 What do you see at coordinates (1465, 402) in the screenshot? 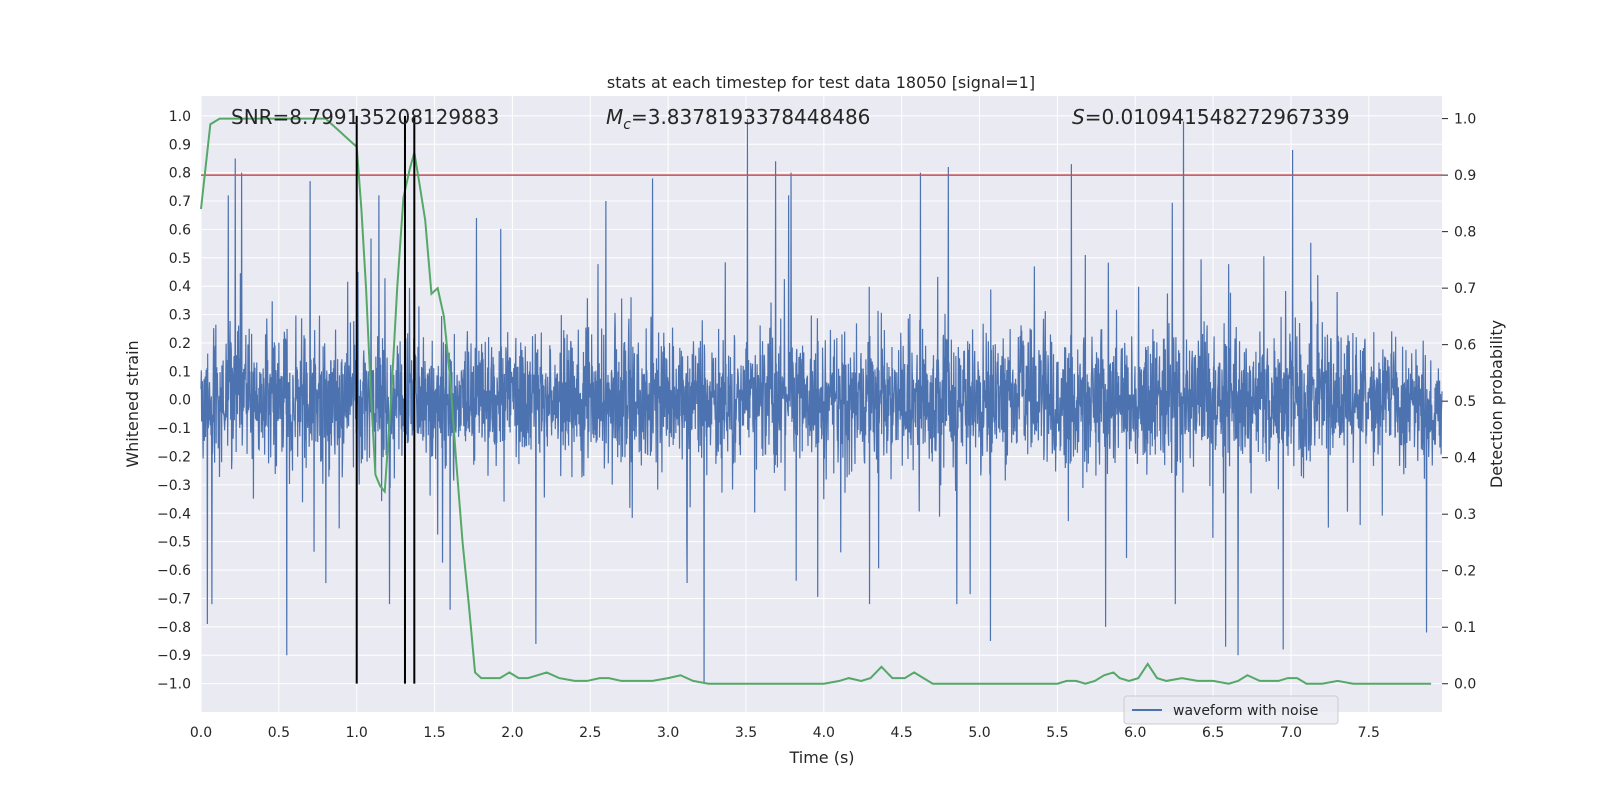
I see `y-right-tick-label: 0.5` at bounding box center [1465, 402].